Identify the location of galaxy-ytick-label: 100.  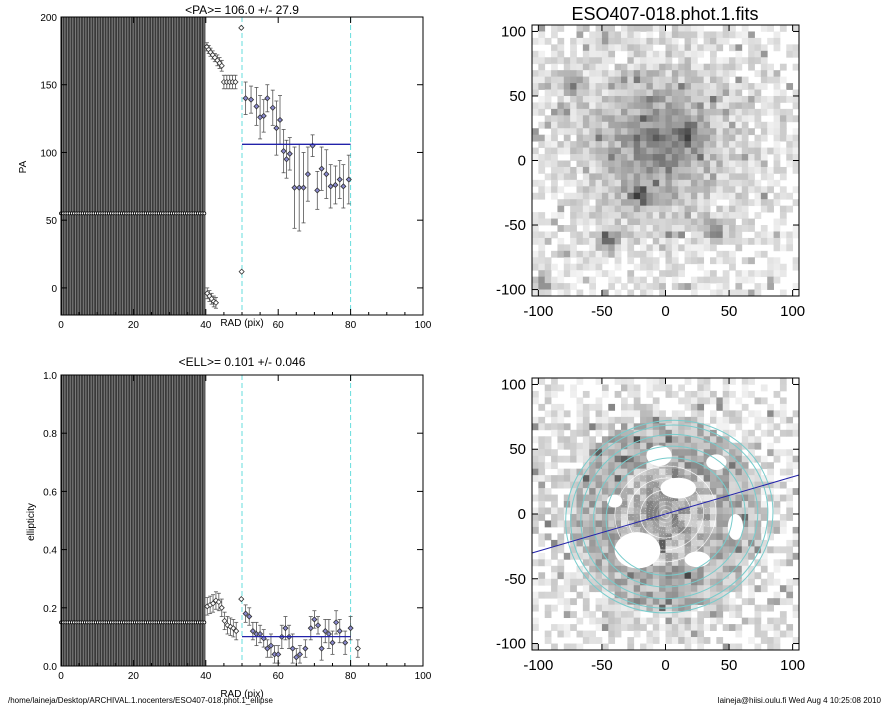
(513, 31).